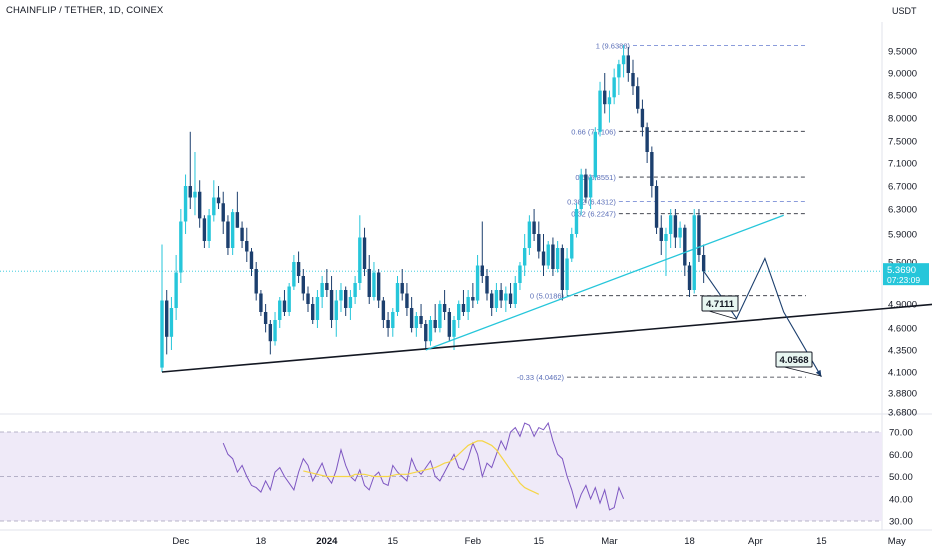 Image resolution: width=932 pixels, height=550 pixels. What do you see at coordinates (902, 329) in the screenshot?
I see `price-axis-tick: 4.6000` at bounding box center [902, 329].